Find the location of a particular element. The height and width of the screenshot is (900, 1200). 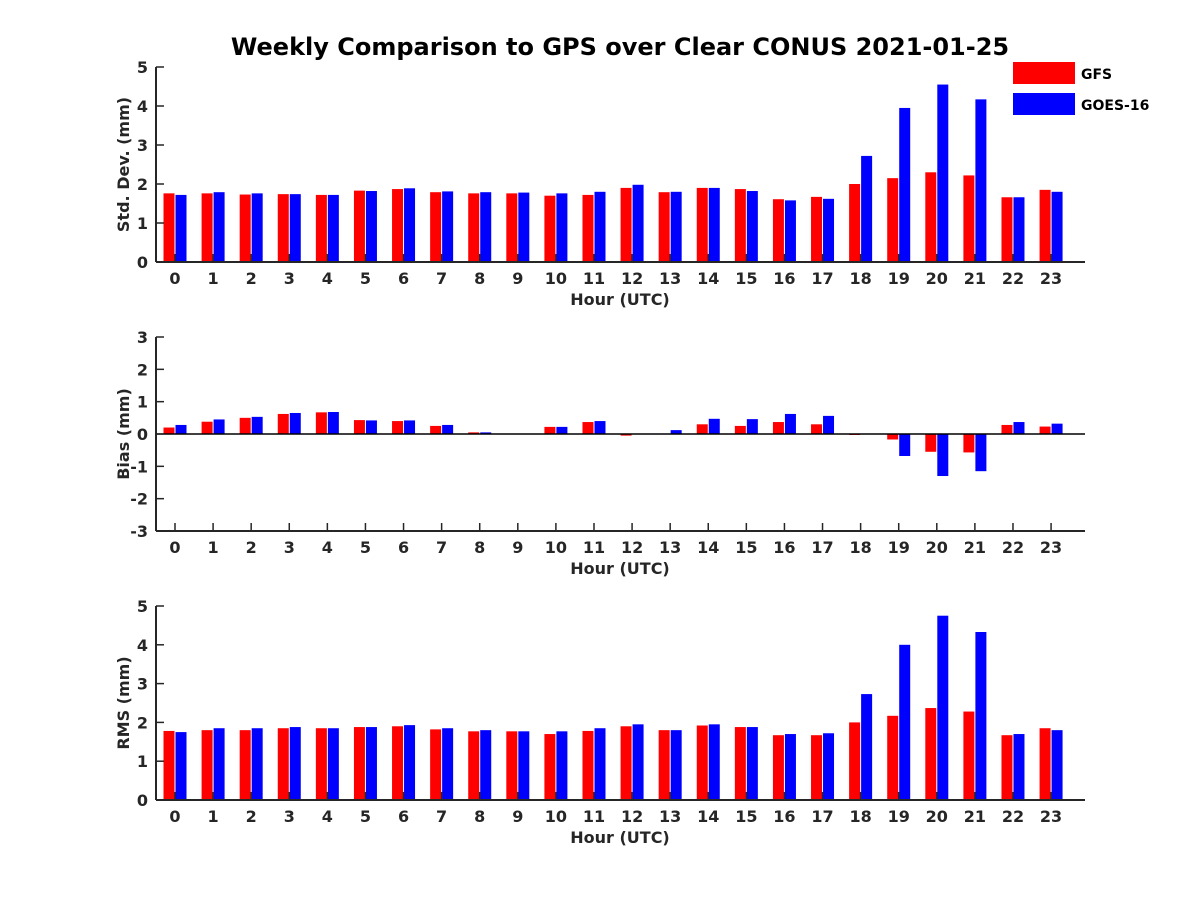

std-dev-xtick-label: 6 is located at coordinates (403, 278).